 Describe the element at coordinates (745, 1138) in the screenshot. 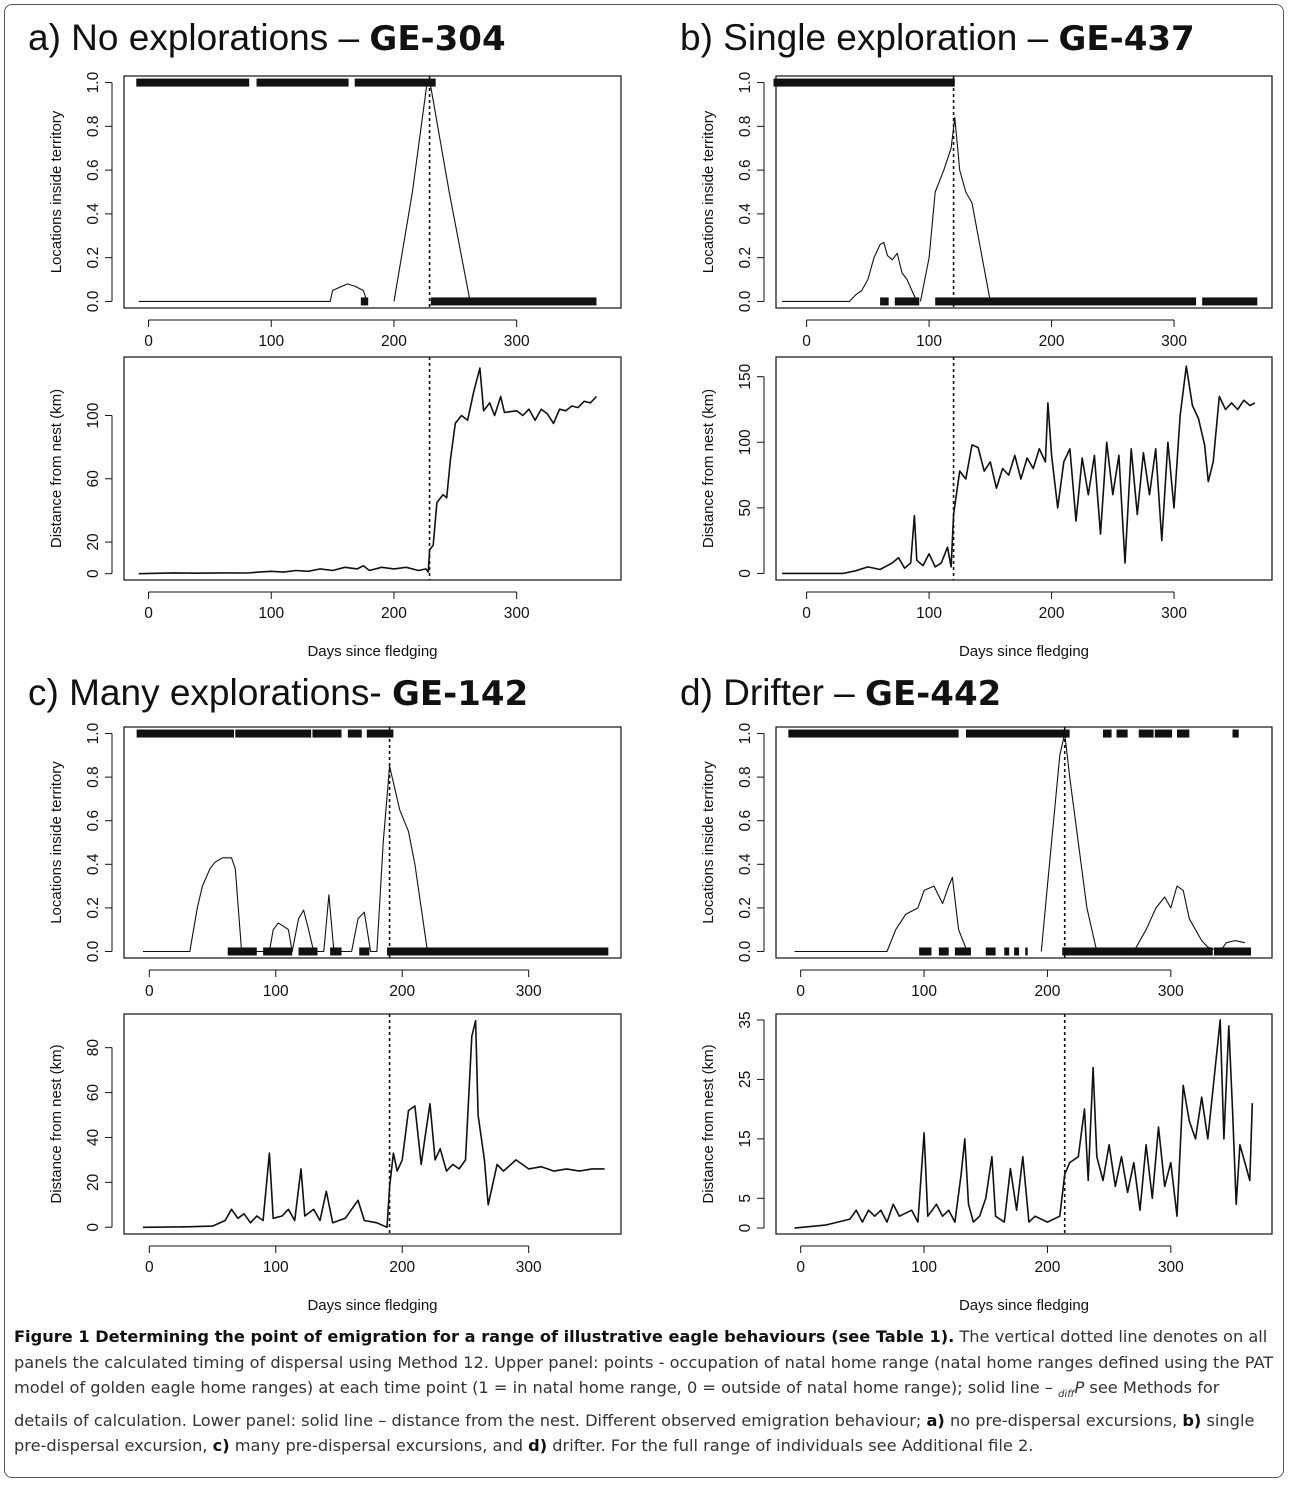

I see `y-tick-label: 15` at that location.